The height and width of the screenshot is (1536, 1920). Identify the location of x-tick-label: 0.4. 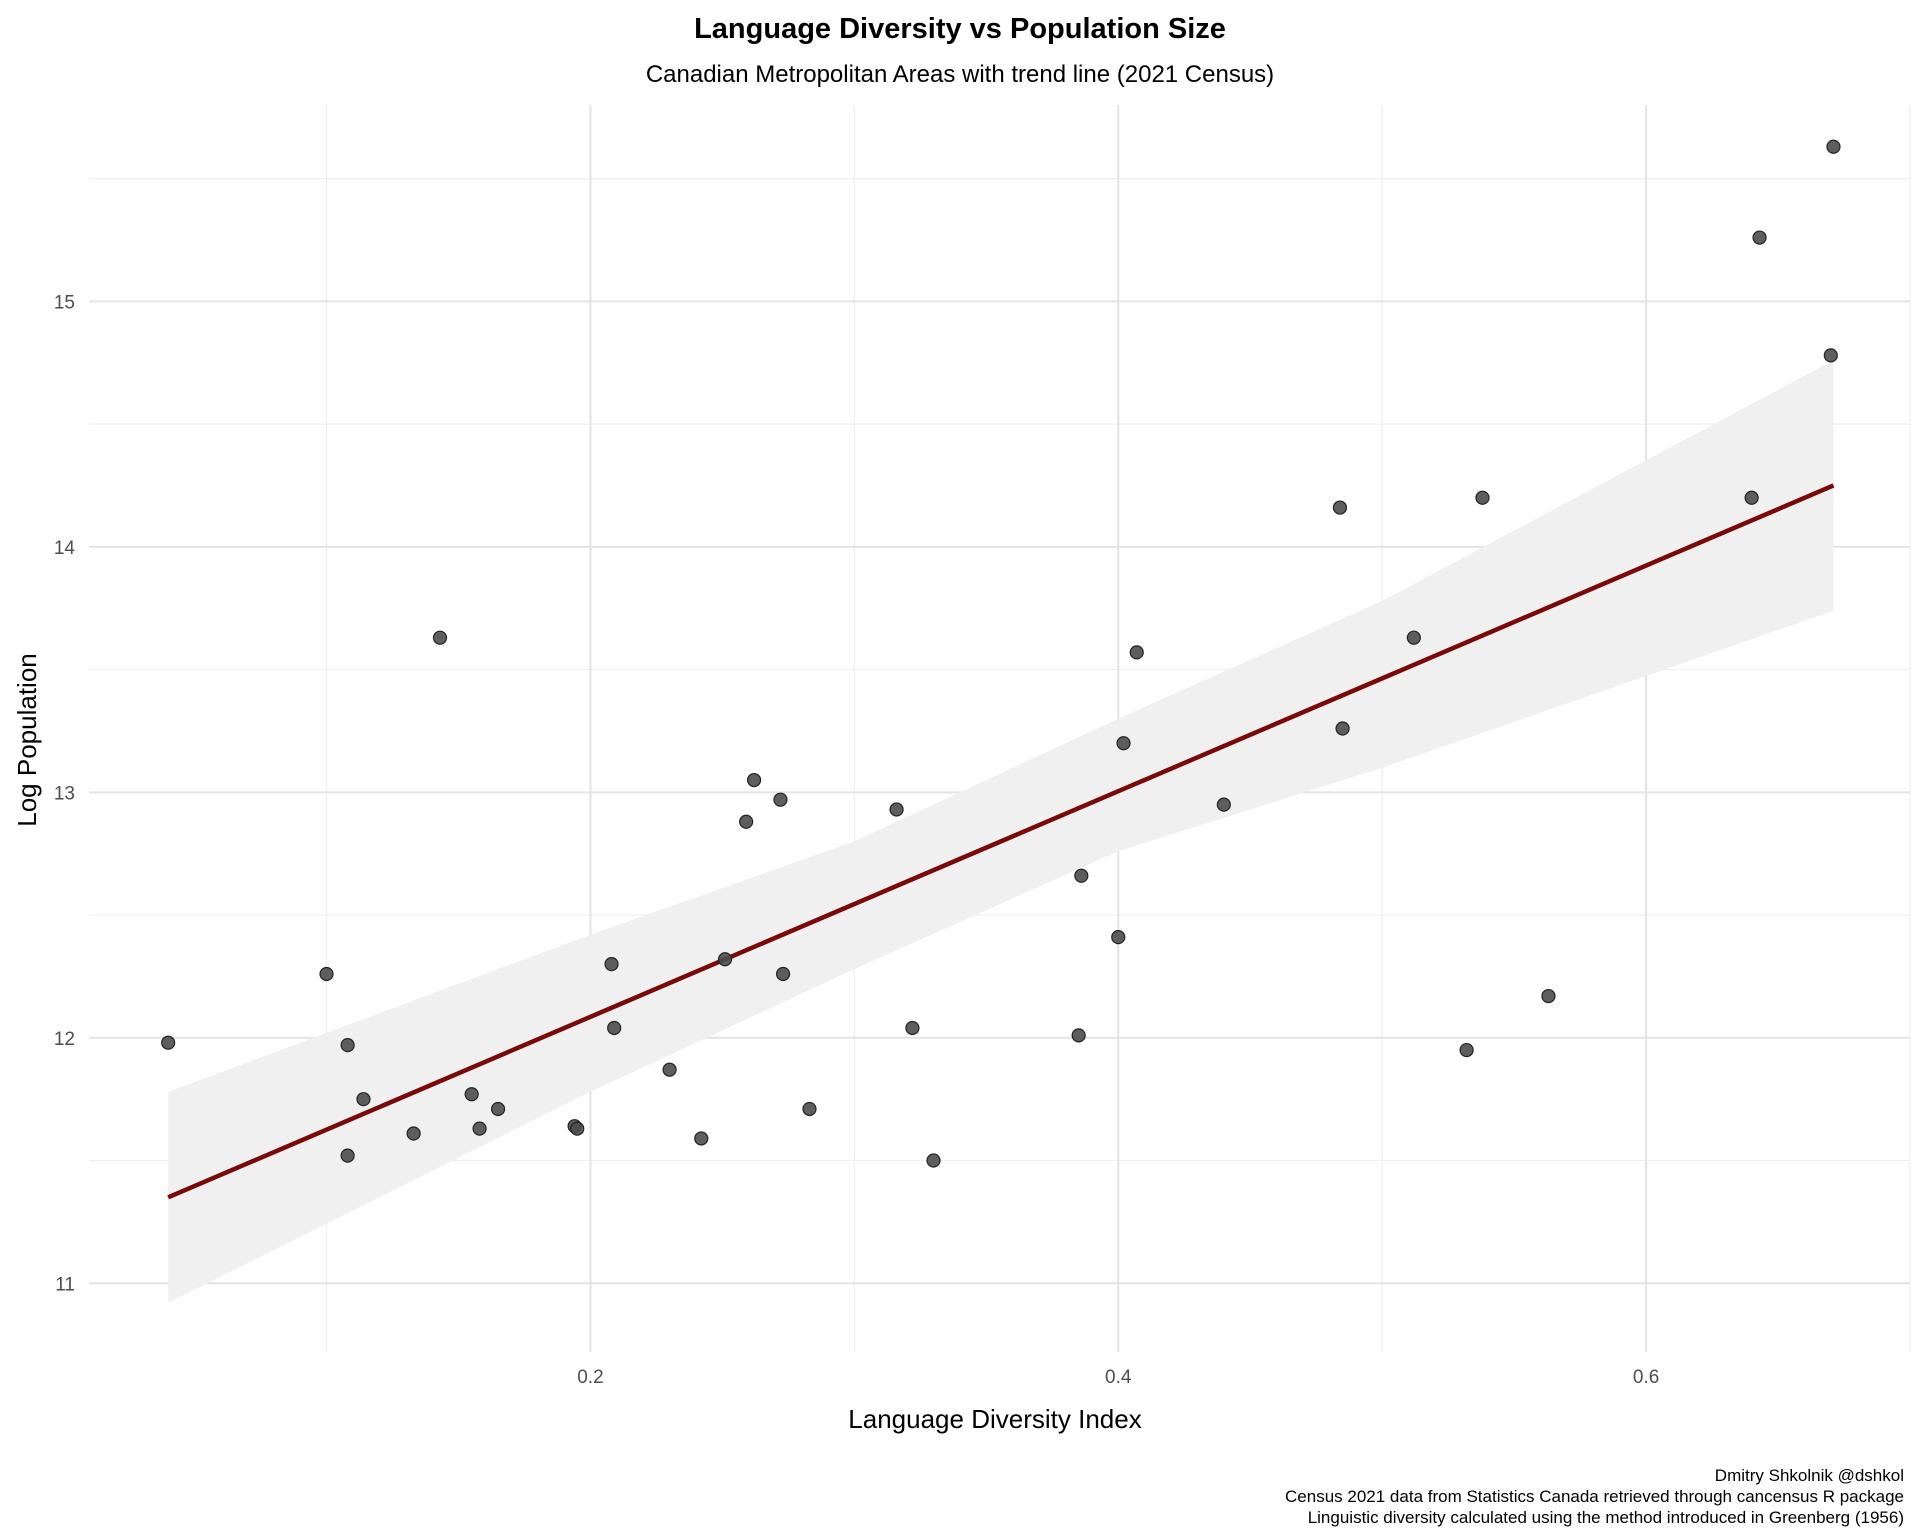
(1118, 1377).